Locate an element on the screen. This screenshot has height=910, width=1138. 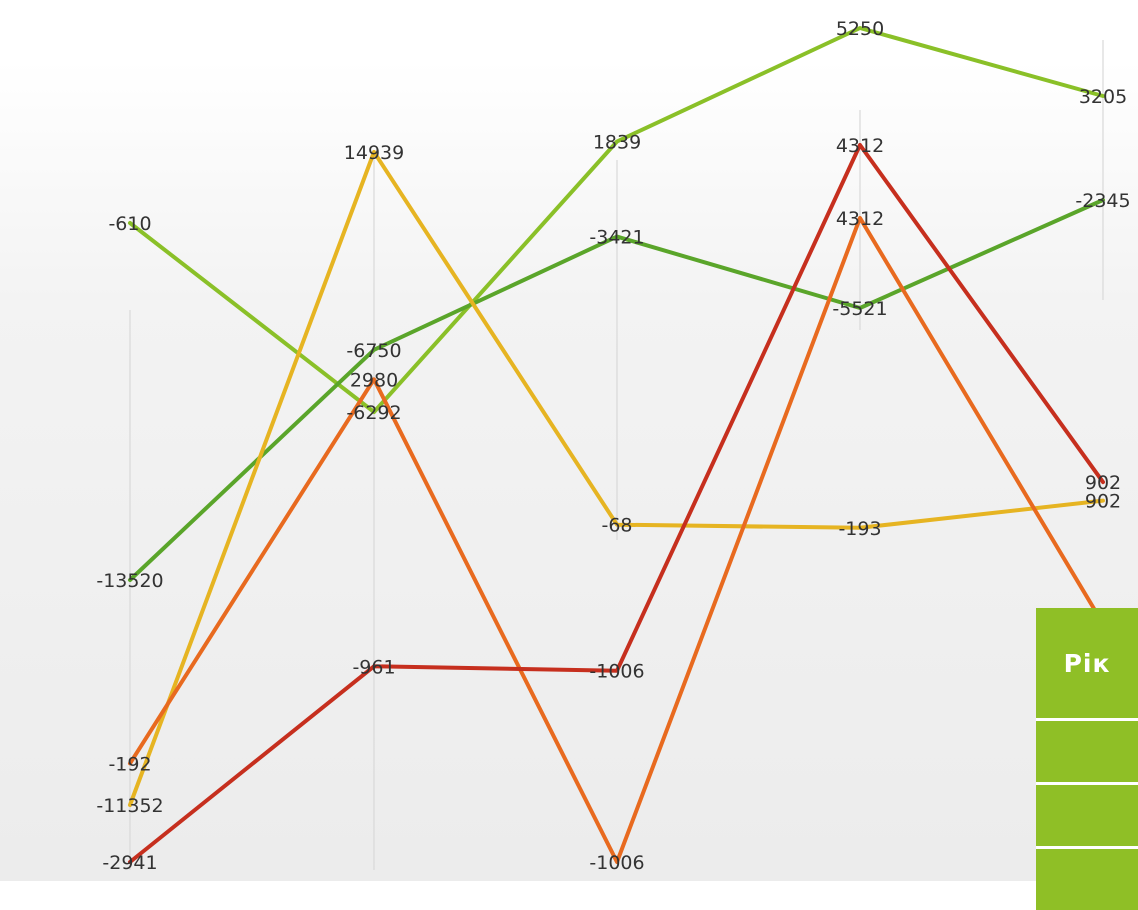
data-label: 14939 is located at coordinates (374, 153).